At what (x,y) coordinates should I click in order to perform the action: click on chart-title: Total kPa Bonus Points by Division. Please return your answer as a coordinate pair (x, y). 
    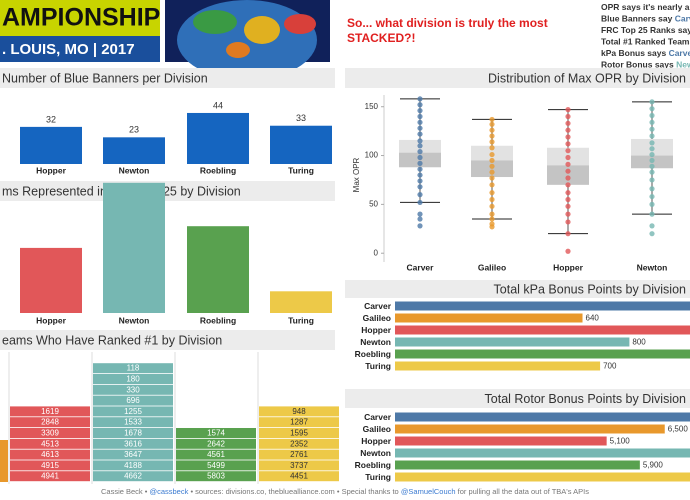
    Looking at the image, I should click on (590, 289).